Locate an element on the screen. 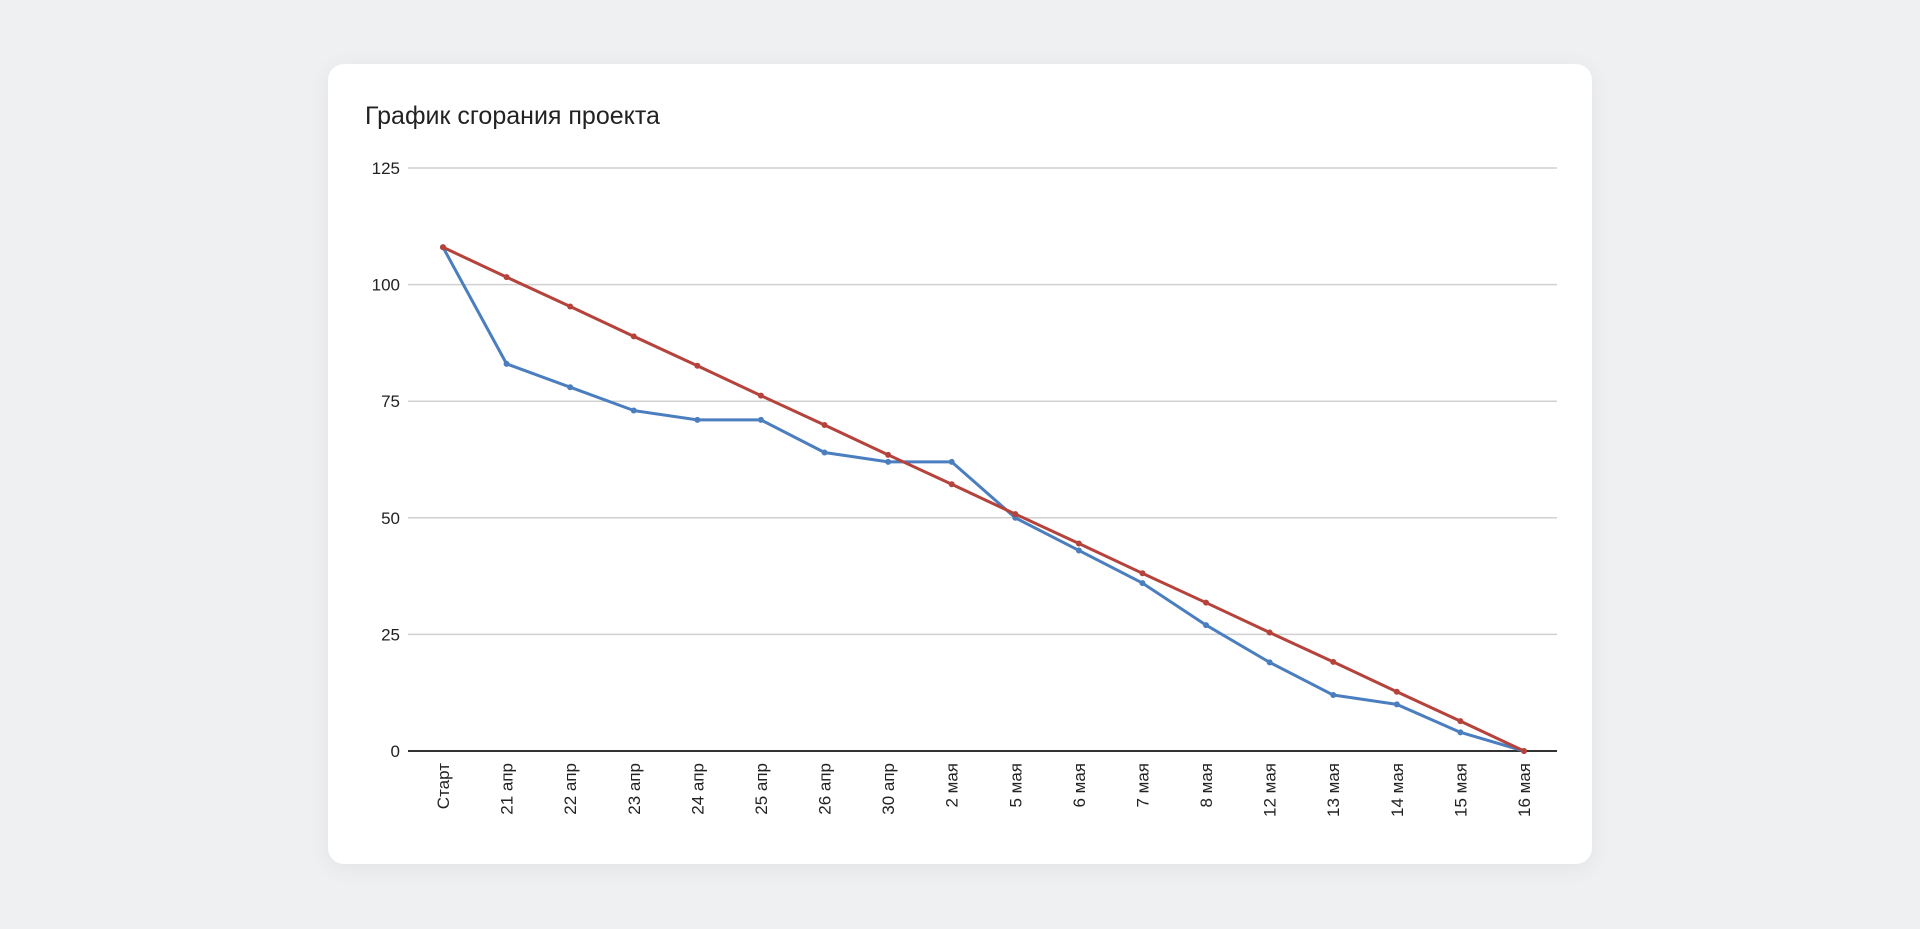  y-tick-label: 25 is located at coordinates (390, 634).